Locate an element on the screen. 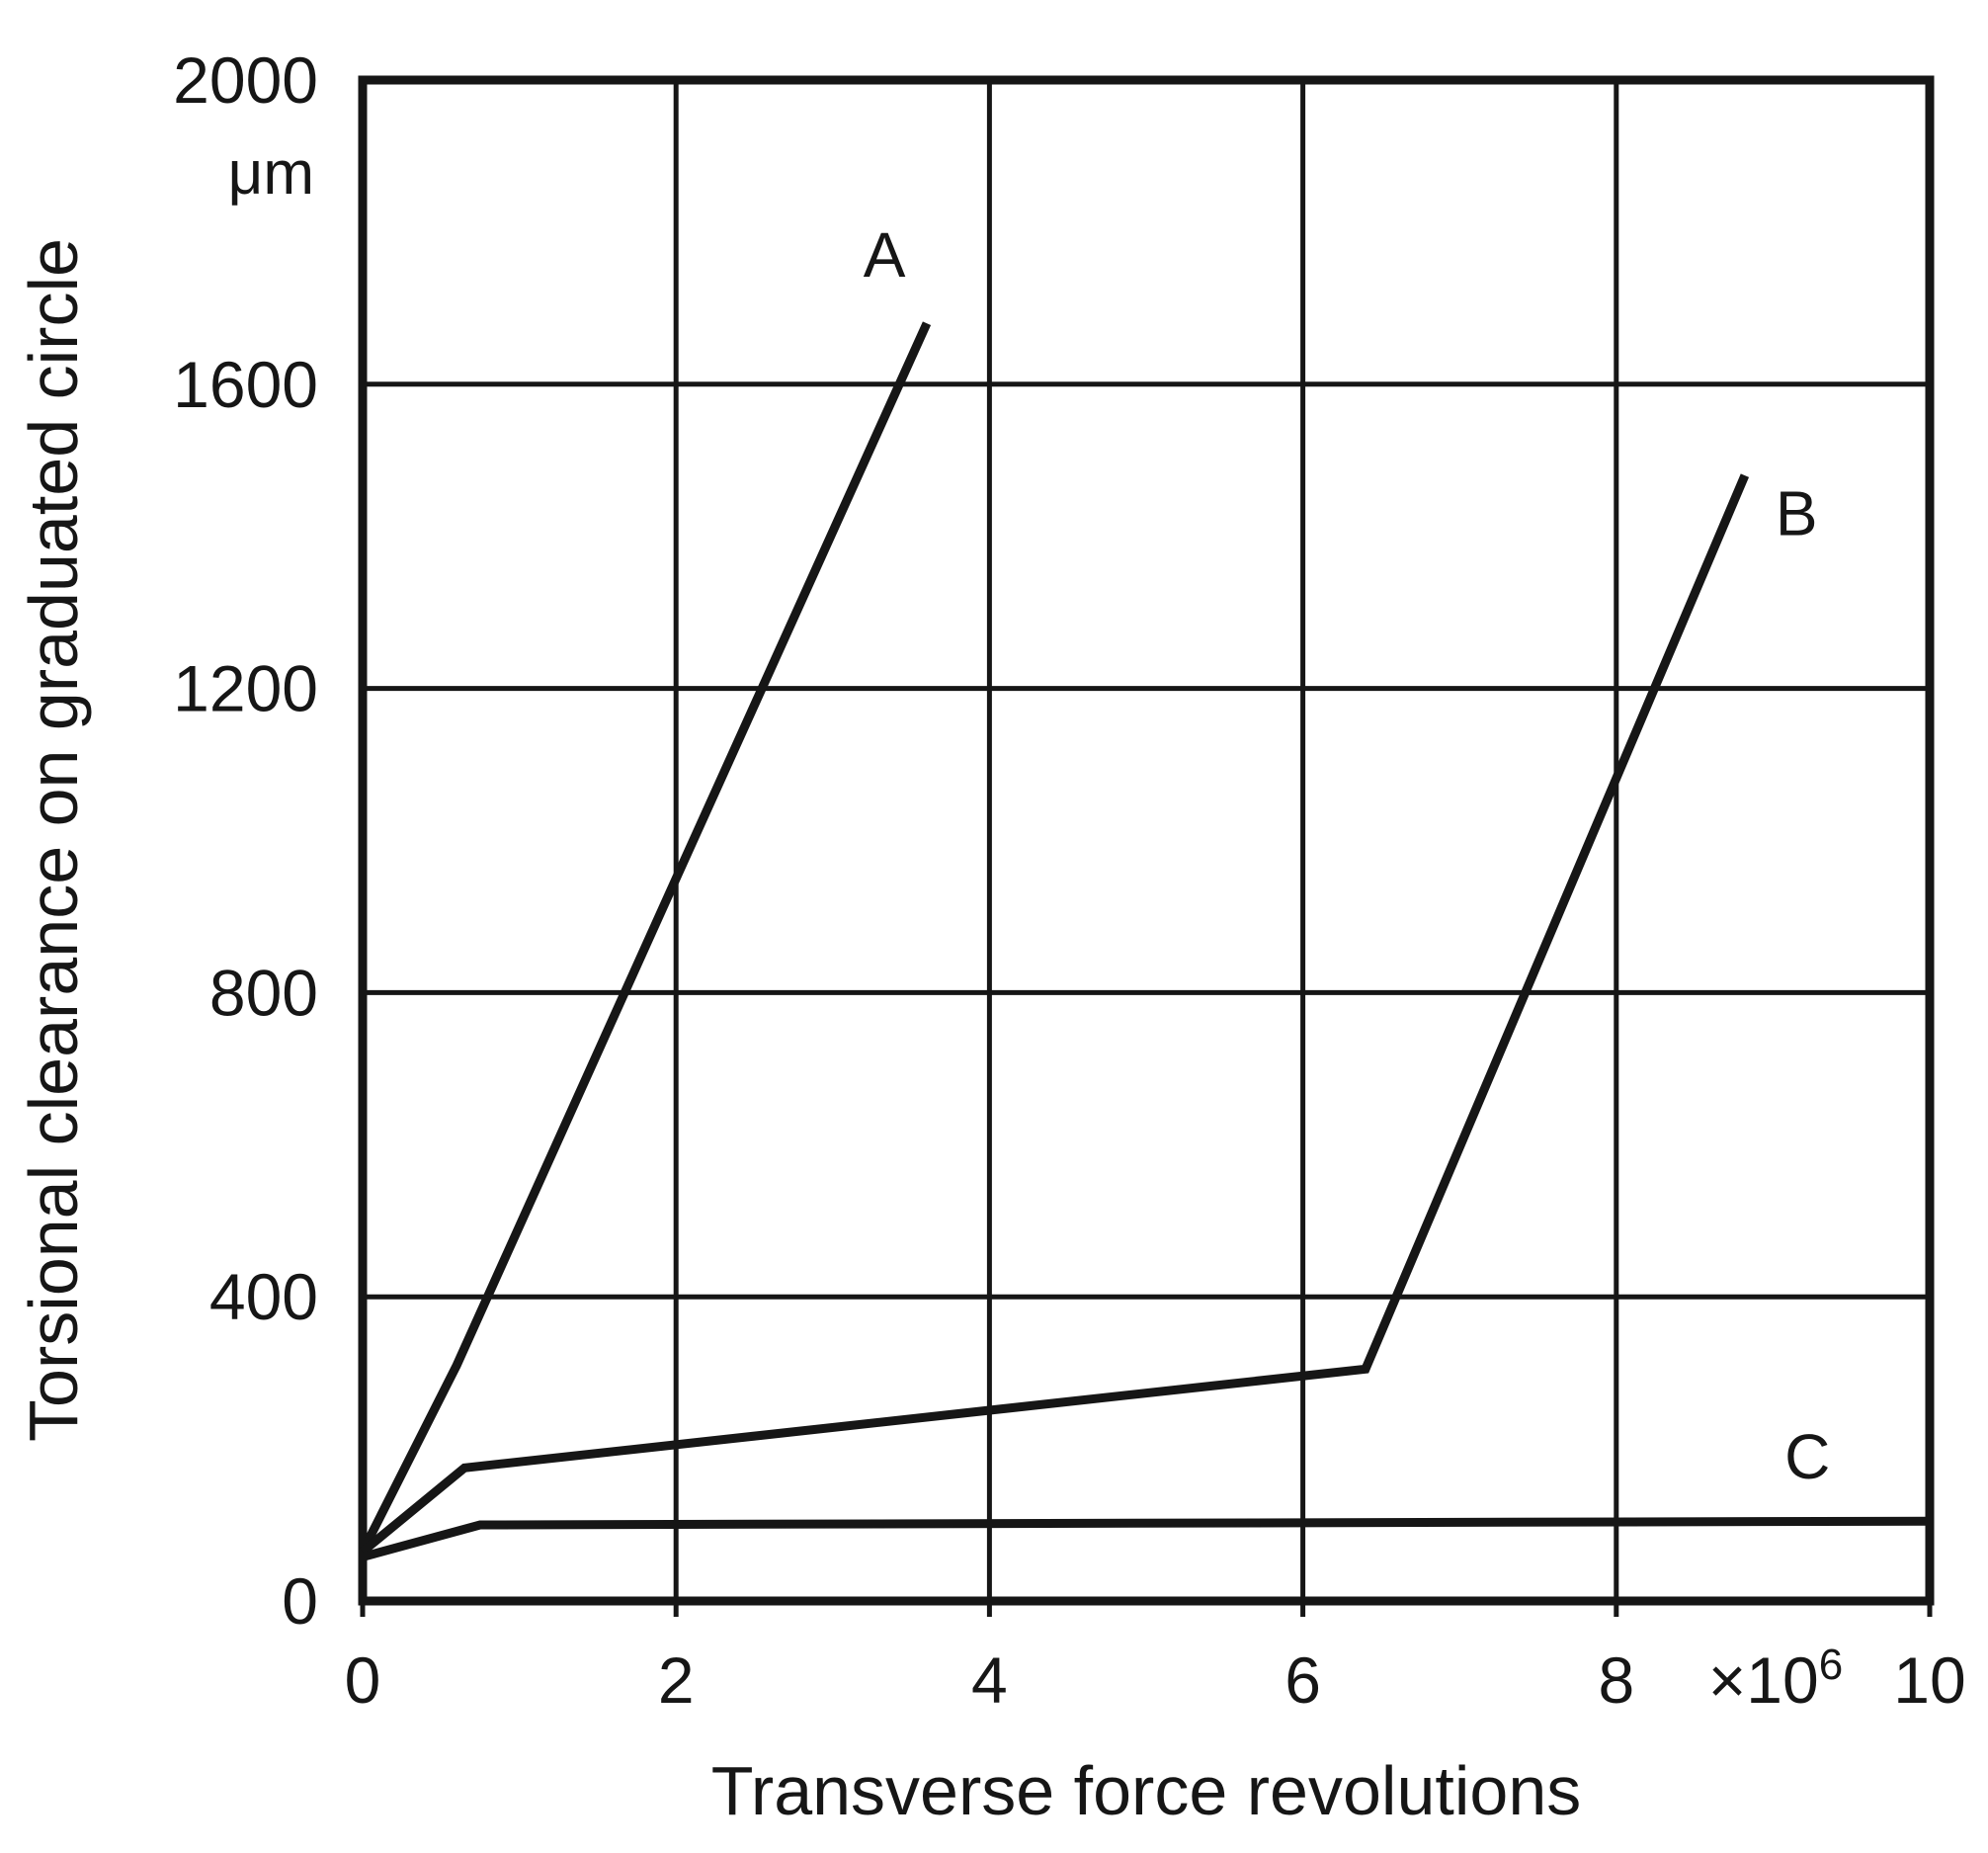  x-tick-label-10: 10 is located at coordinates (1929, 1680).